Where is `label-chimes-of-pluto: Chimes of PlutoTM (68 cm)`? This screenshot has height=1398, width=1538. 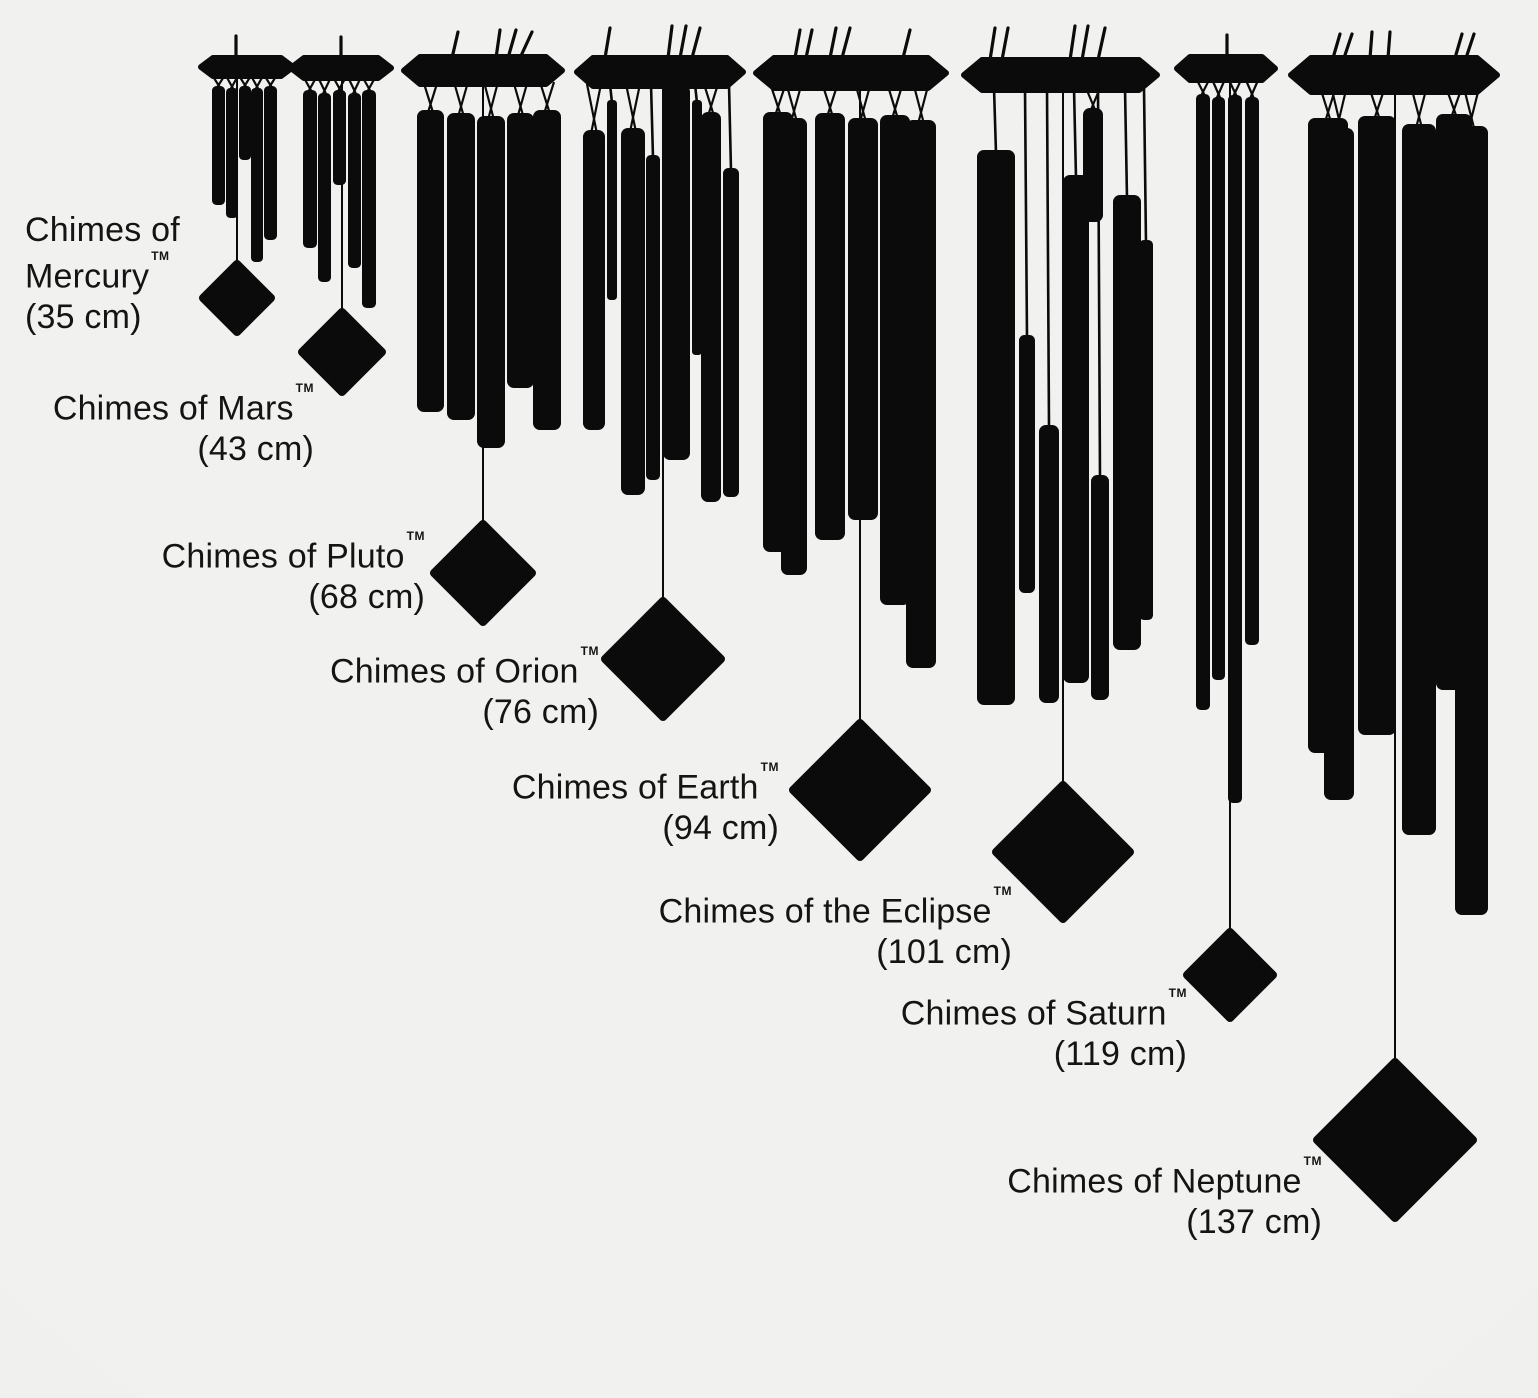 label-chimes-of-pluto: Chimes of PlutoTM (68 cm) is located at coordinates (293, 573).